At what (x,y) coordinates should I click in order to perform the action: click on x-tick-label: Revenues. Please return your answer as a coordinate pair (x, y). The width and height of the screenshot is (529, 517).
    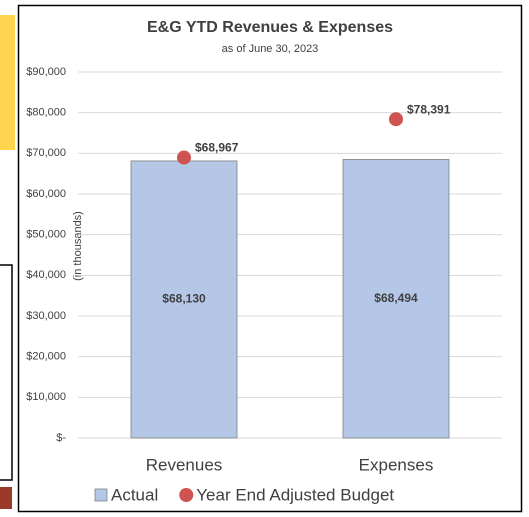
    Looking at the image, I should click on (184, 464).